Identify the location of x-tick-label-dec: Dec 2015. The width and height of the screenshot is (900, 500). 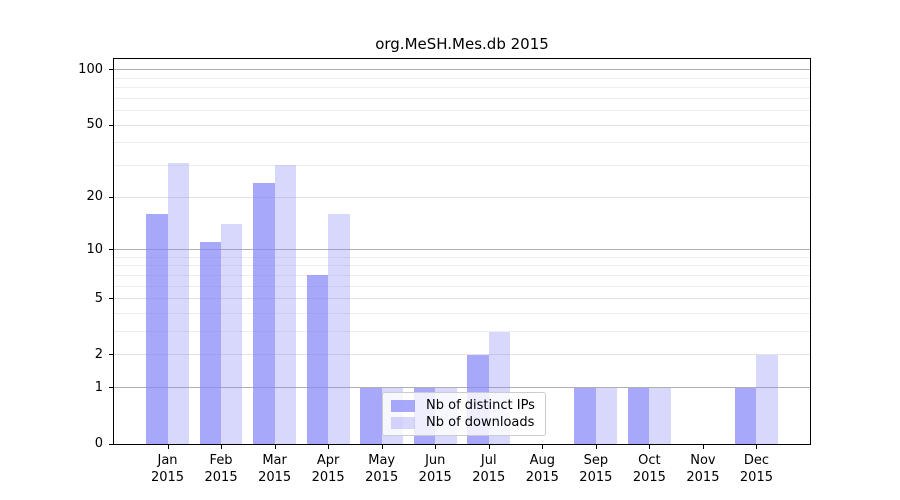
(756, 469).